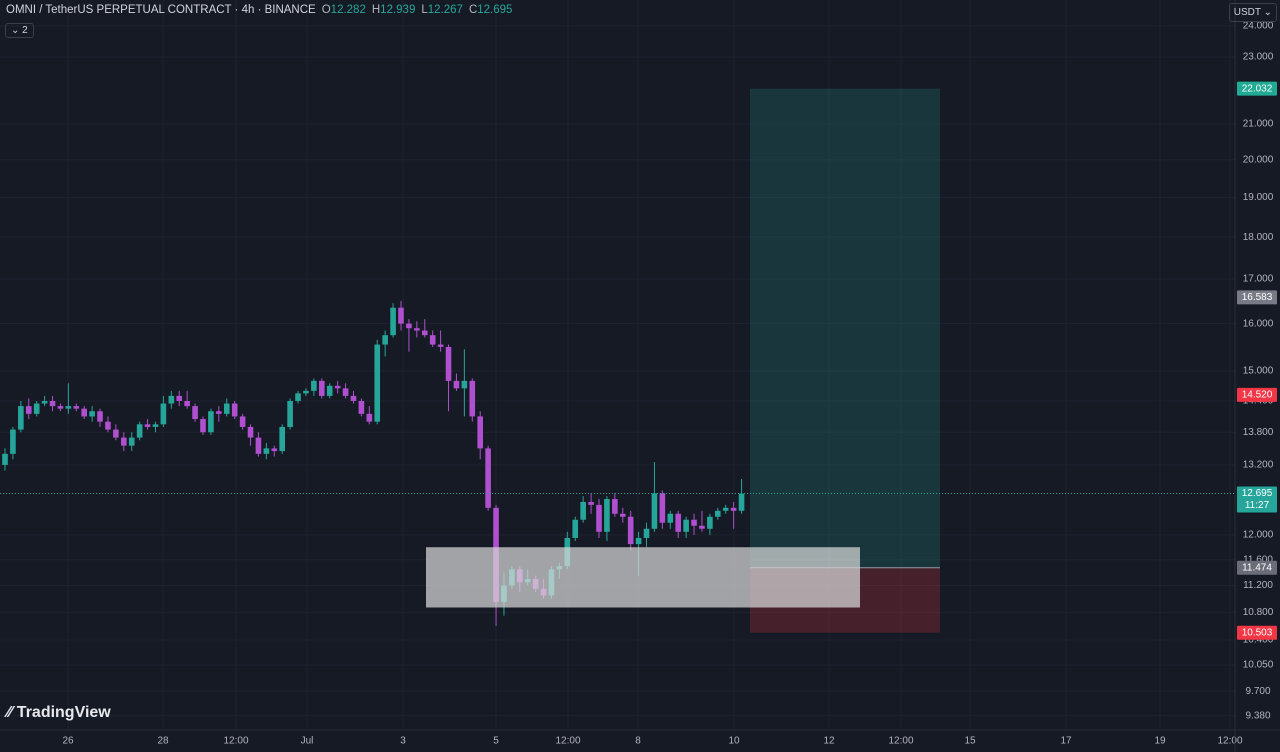 This screenshot has width=1280, height=752. I want to click on y-tick-label: 17.000, so click(1258, 279).